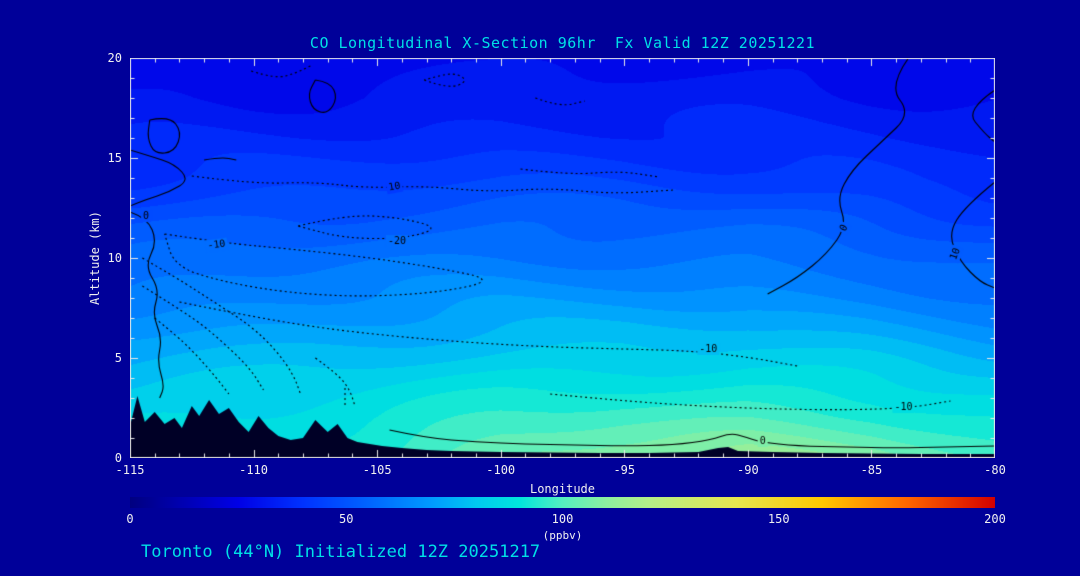 The height and width of the screenshot is (576, 1080). What do you see at coordinates (562, 519) in the screenshot?
I see `colorbar-tick-label: 100` at bounding box center [562, 519].